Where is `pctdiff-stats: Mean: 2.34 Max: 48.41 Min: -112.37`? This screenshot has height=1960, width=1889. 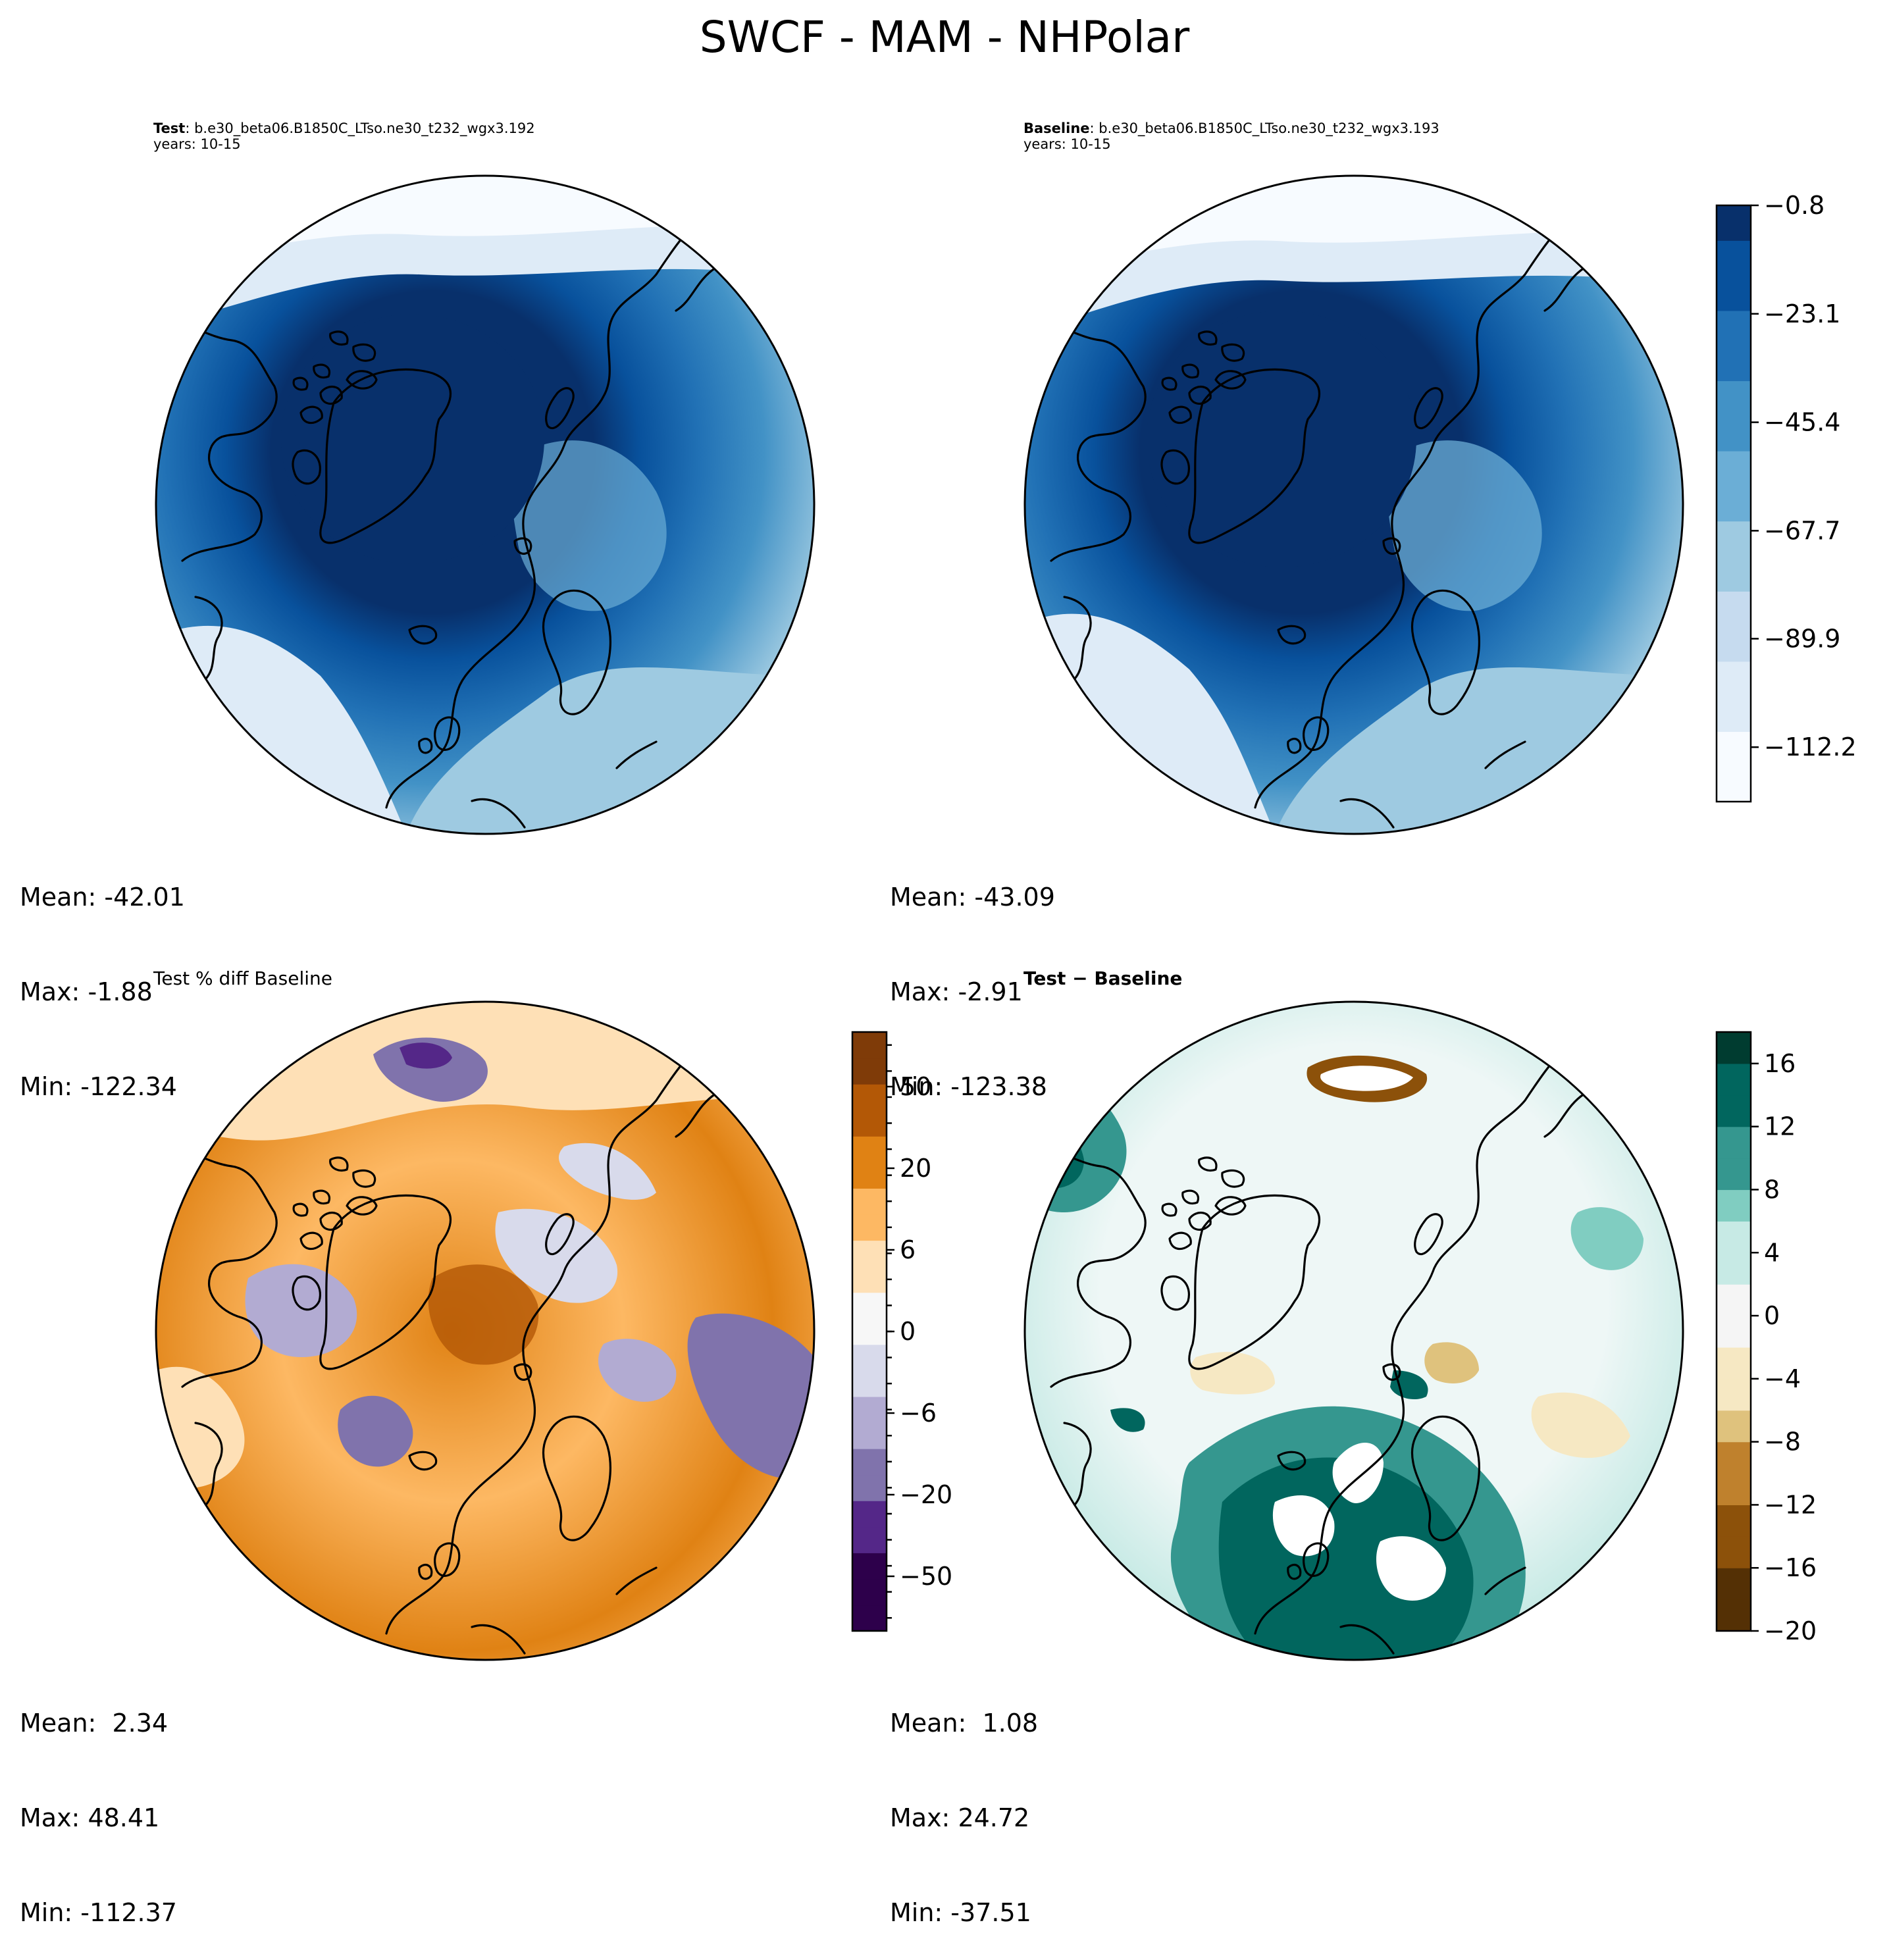
pctdiff-stats: Mean: 2.34 Max: 48.41 Min: -112.37 is located at coordinates (98, 1802).